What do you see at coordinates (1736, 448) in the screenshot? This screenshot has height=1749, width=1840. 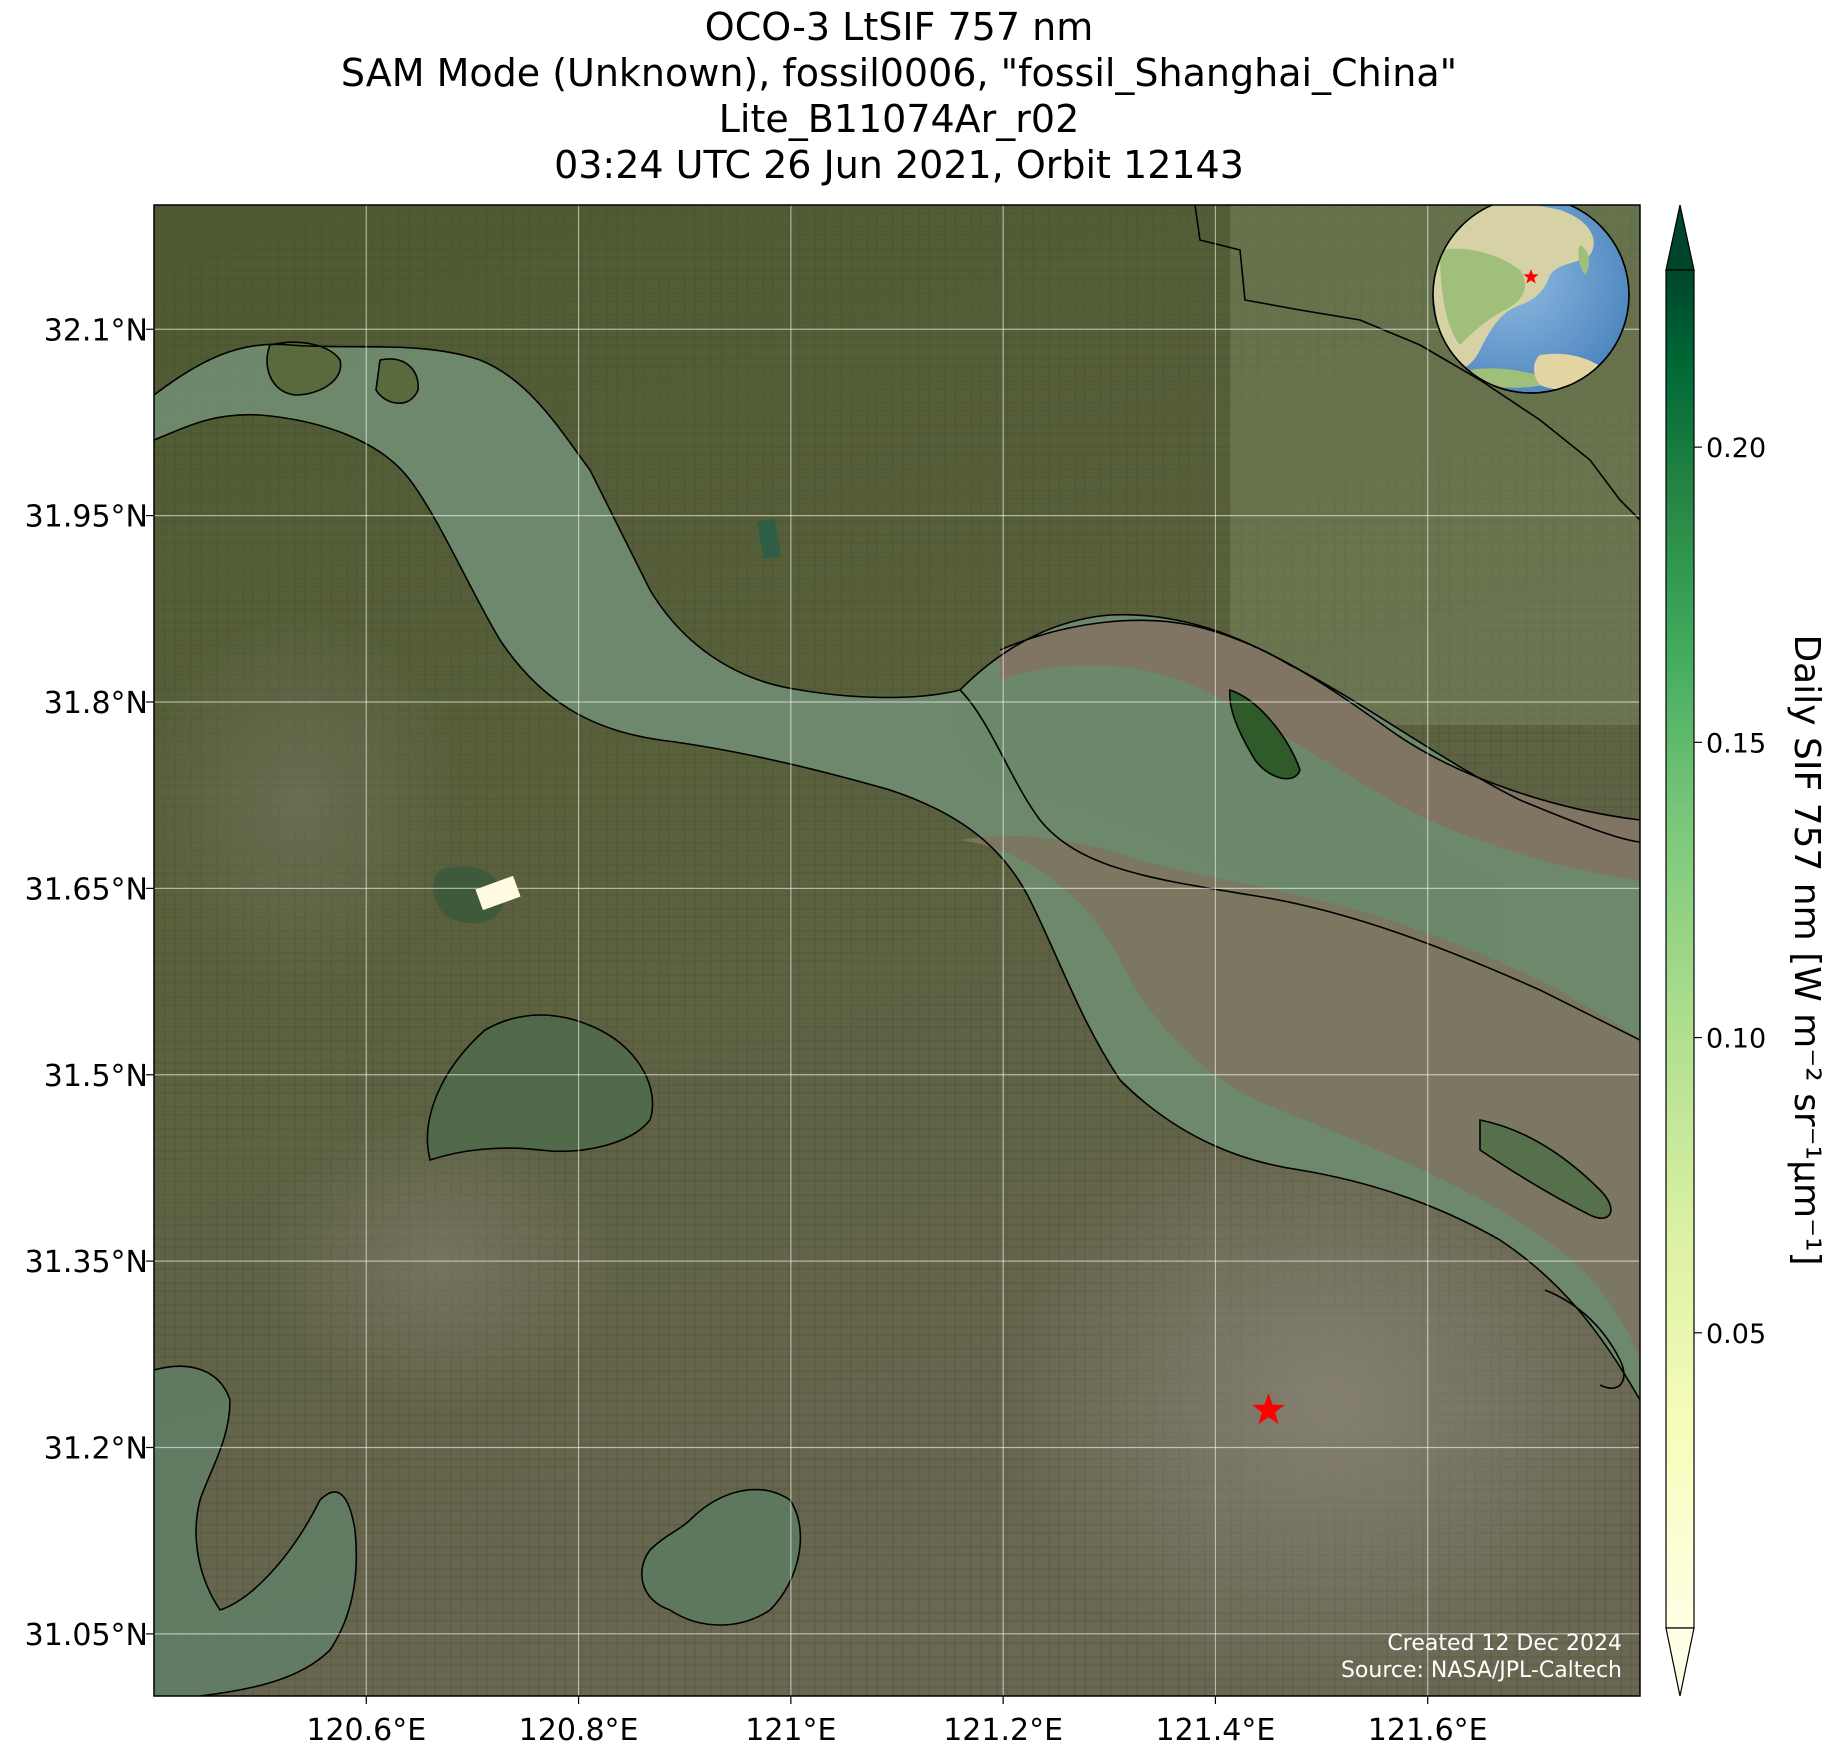 I see `colorbar-tick-label: 0.20` at bounding box center [1736, 448].